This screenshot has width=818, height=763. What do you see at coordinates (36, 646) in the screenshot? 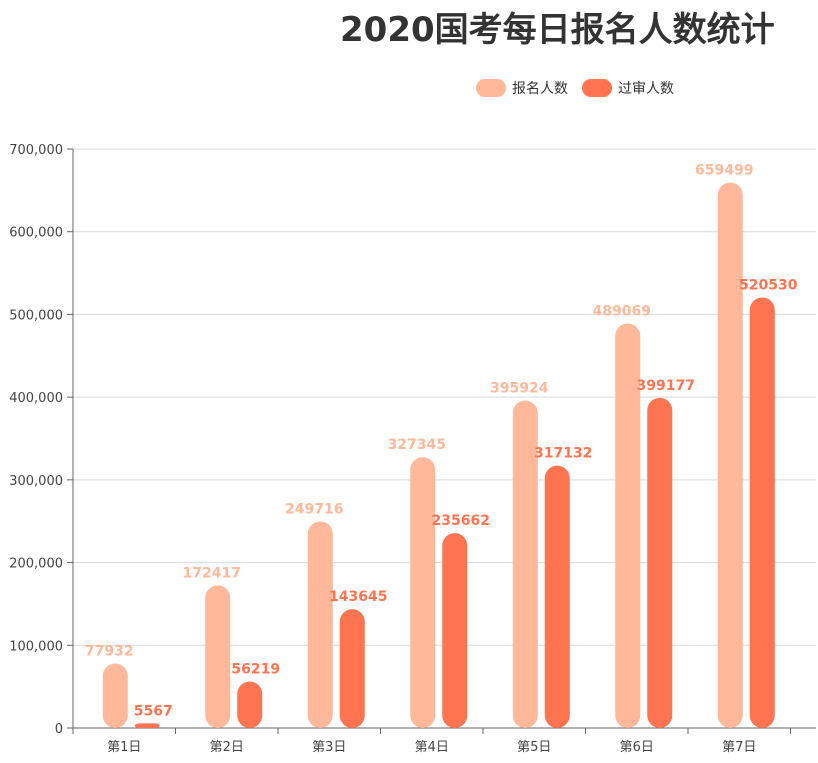
I see `y-tick-label: 100,000` at bounding box center [36, 646].